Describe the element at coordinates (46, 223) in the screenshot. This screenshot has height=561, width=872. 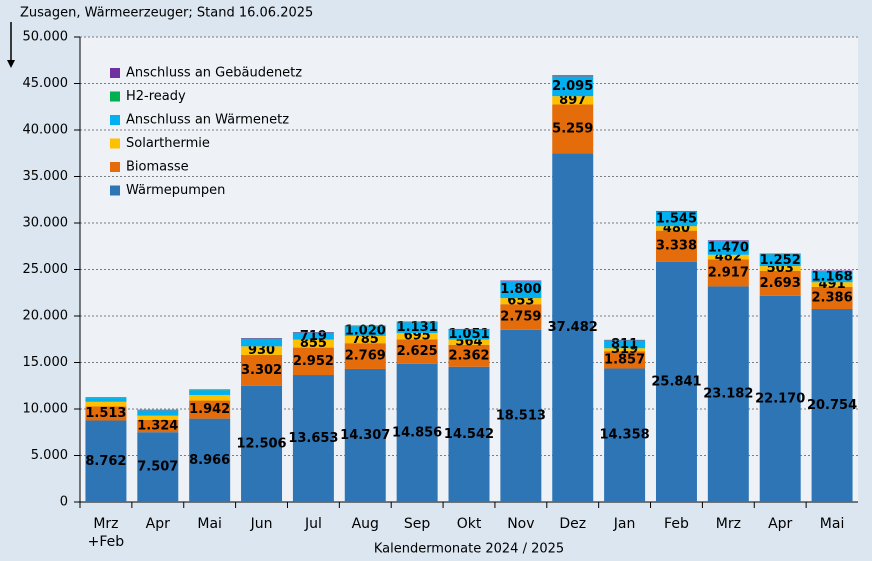
I see `y-tick-label: 30.000` at that location.